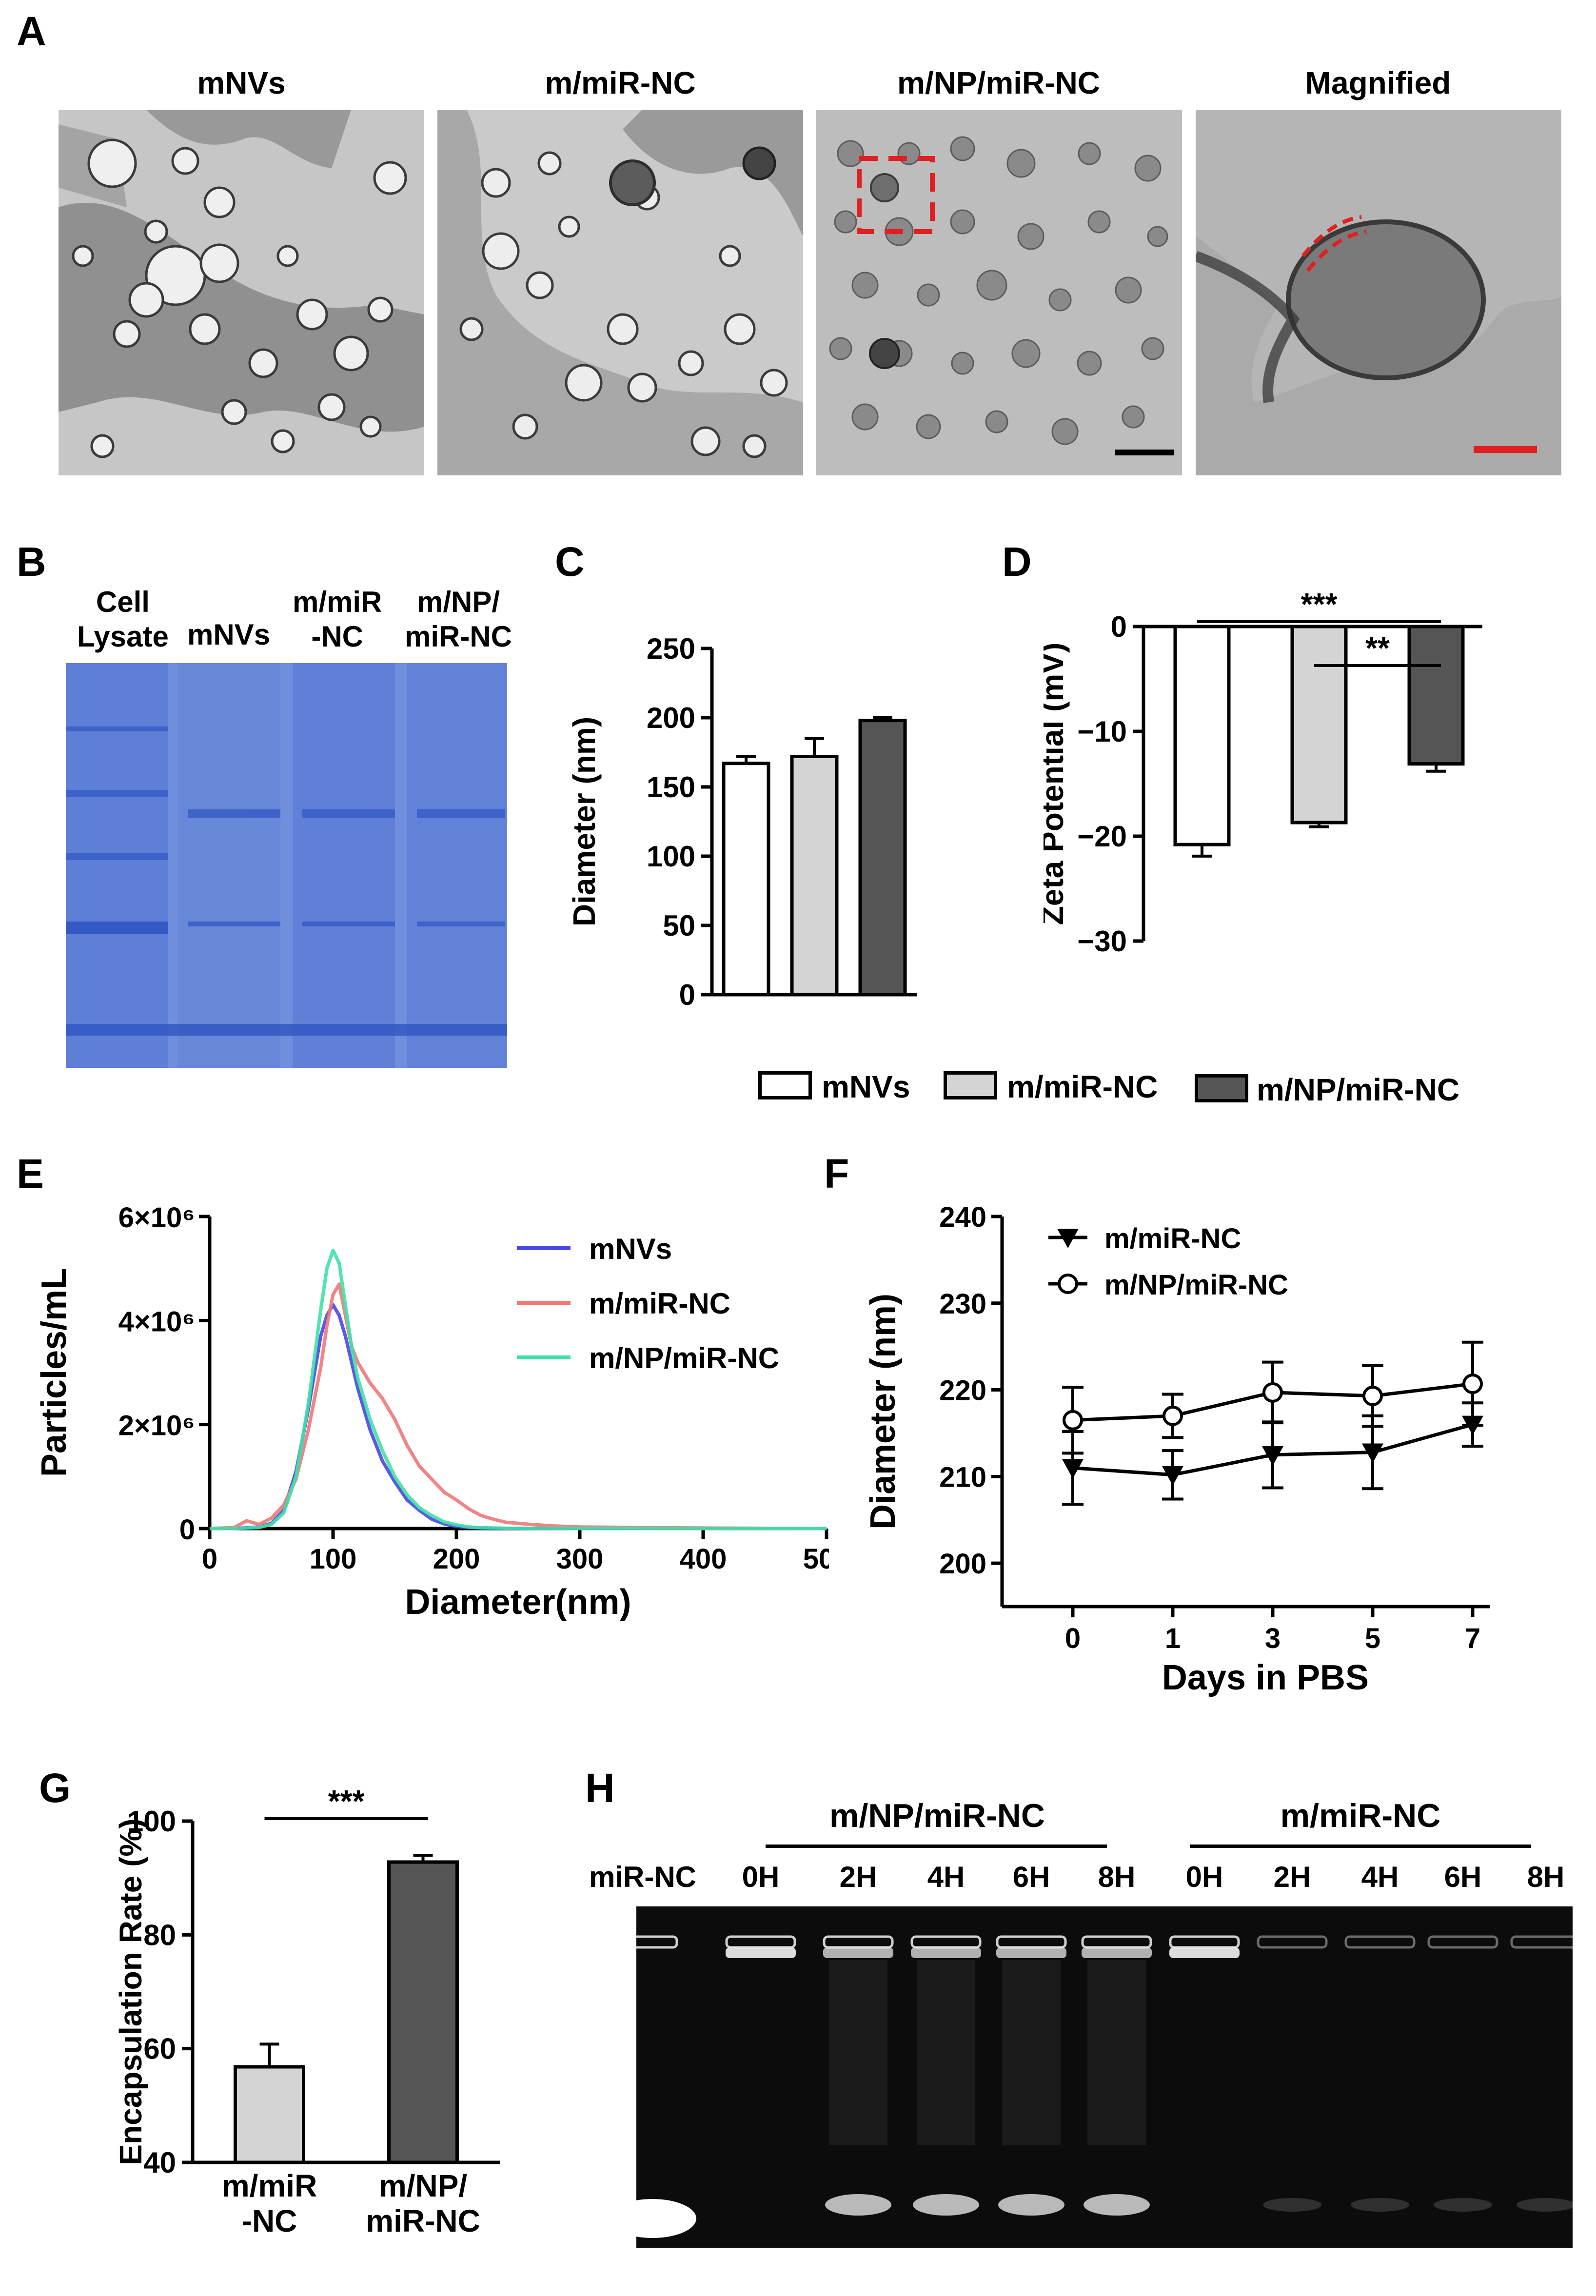 The width and height of the screenshot is (1596, 2296). I want to click on chart-g-ytick-label: 60, so click(159, 2049).